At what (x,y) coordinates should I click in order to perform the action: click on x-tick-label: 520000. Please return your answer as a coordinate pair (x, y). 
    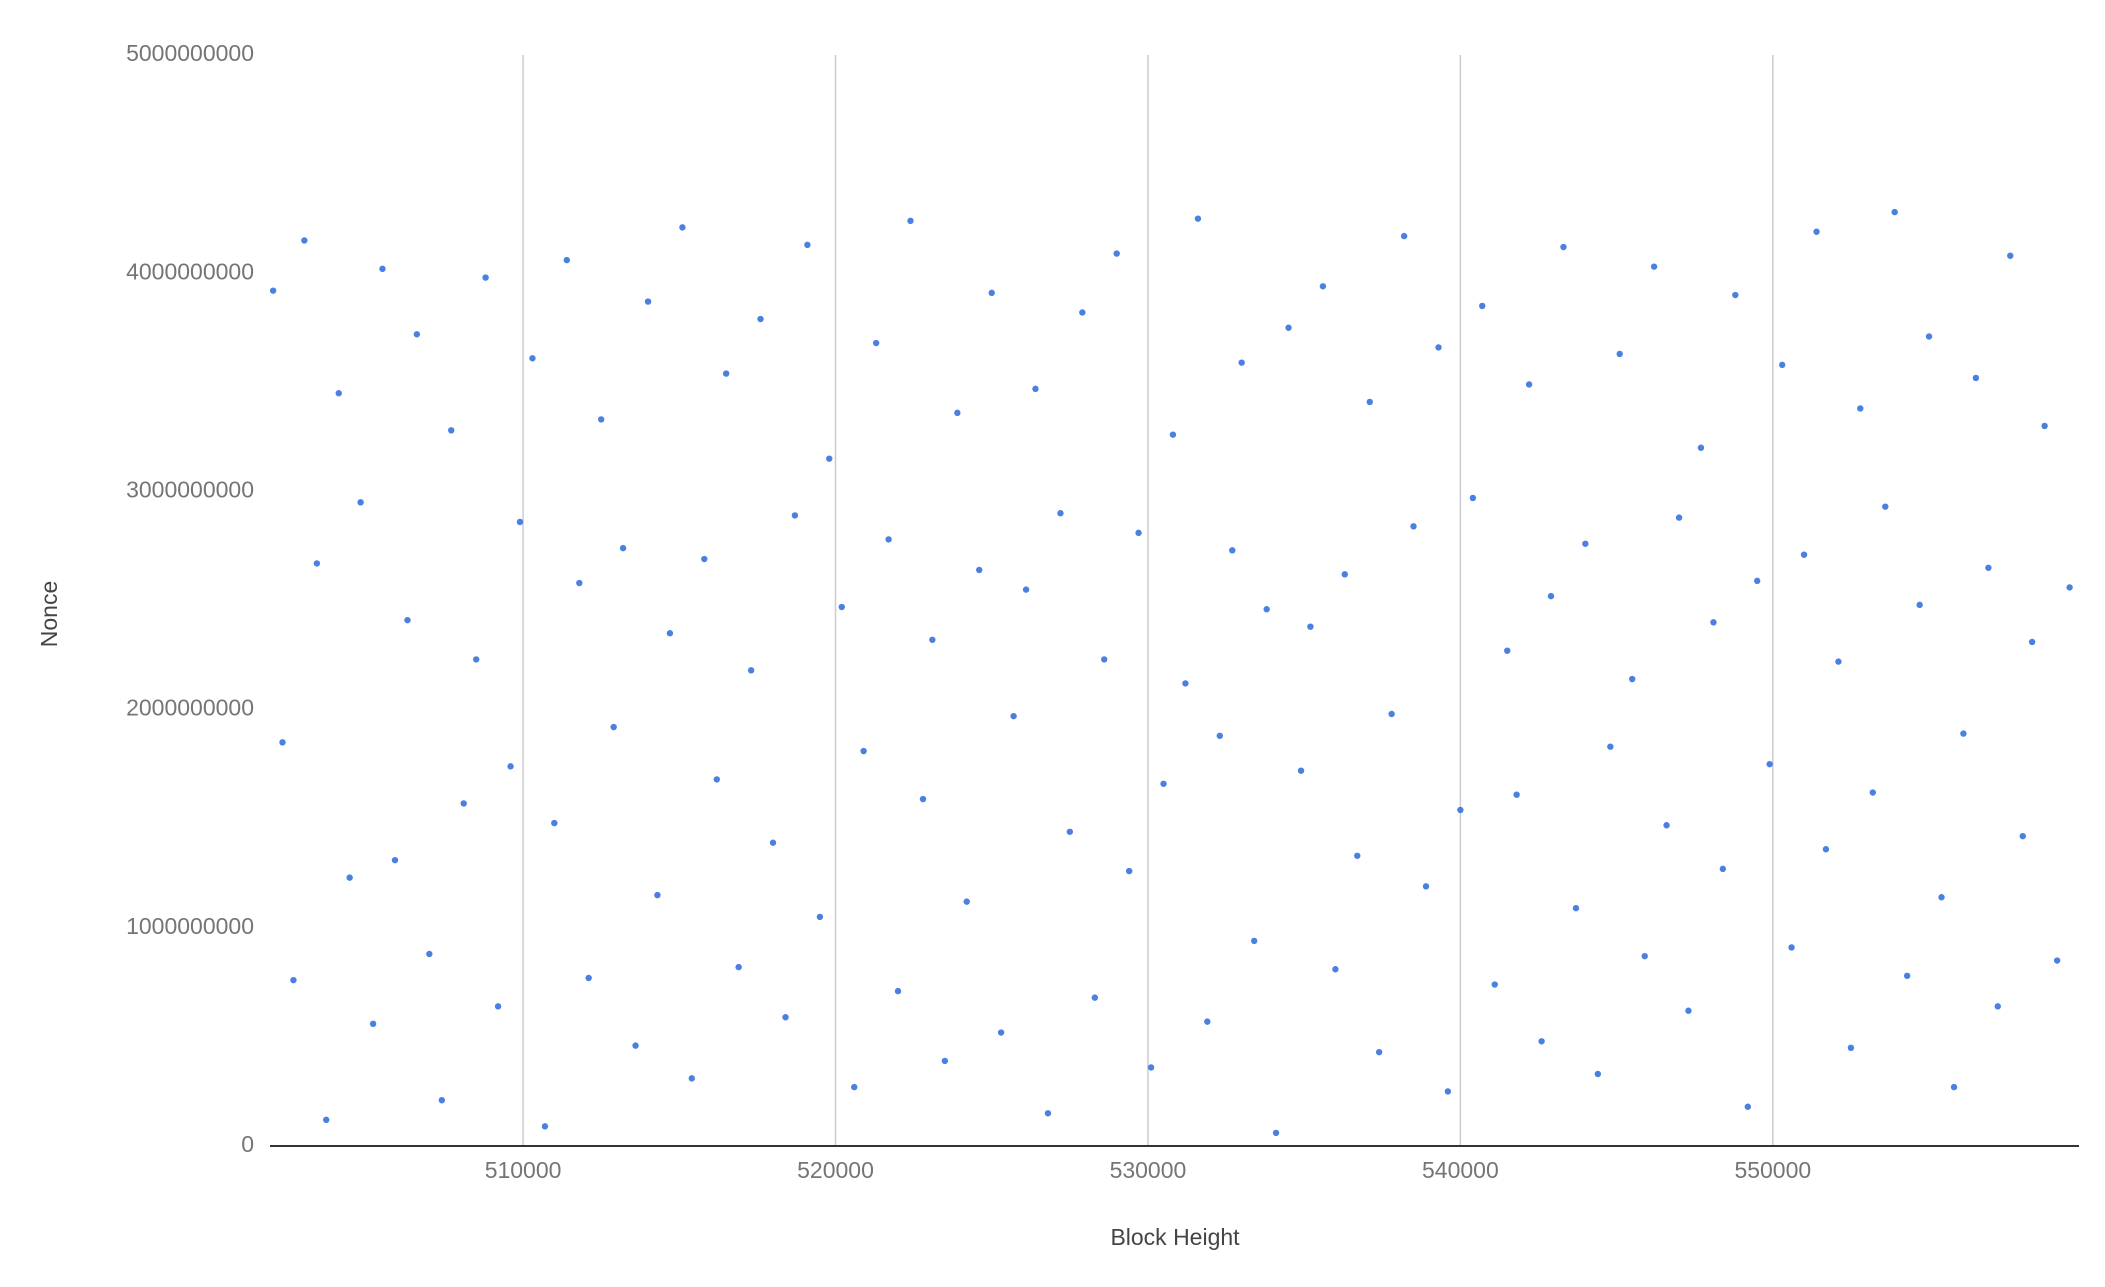
    Looking at the image, I should click on (835, 1170).